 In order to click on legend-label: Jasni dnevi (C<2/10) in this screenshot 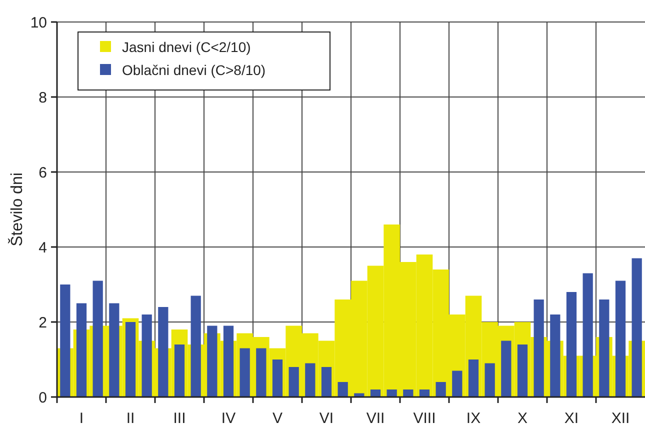, I will do `click(186, 46)`.